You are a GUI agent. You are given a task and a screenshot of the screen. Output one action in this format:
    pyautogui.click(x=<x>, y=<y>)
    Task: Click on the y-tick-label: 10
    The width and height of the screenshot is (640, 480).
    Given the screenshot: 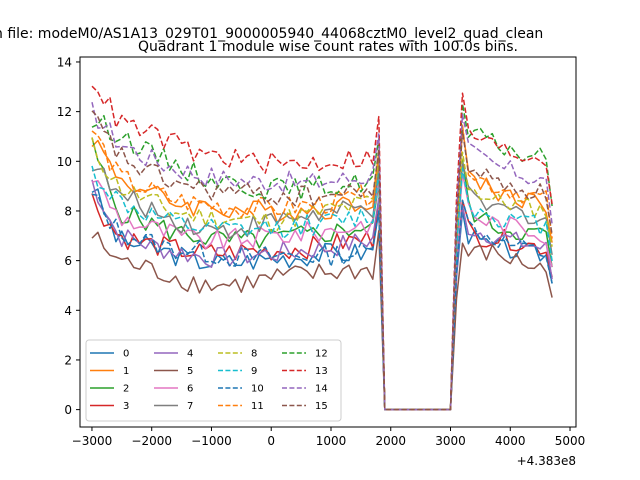 What is the action you would take?
    pyautogui.click(x=64, y=162)
    